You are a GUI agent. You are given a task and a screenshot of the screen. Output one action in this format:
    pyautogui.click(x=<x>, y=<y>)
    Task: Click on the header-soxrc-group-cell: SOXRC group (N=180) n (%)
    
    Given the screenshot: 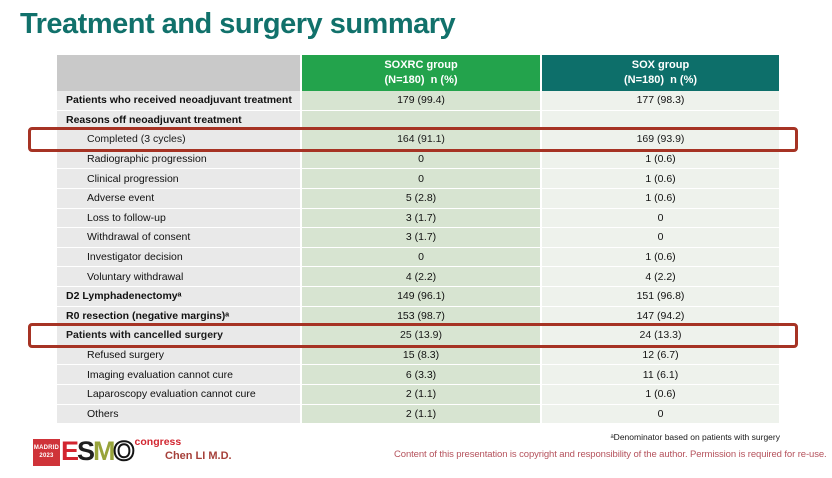 What is the action you would take?
    pyautogui.click(x=420, y=73)
    